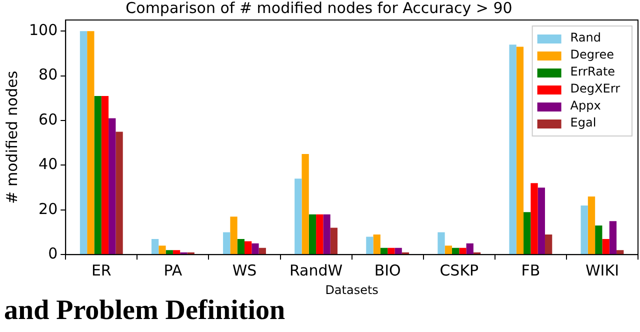 This screenshot has height=332, width=640. What do you see at coordinates (387, 270) in the screenshot?
I see `x-tick-label: BIO` at bounding box center [387, 270].